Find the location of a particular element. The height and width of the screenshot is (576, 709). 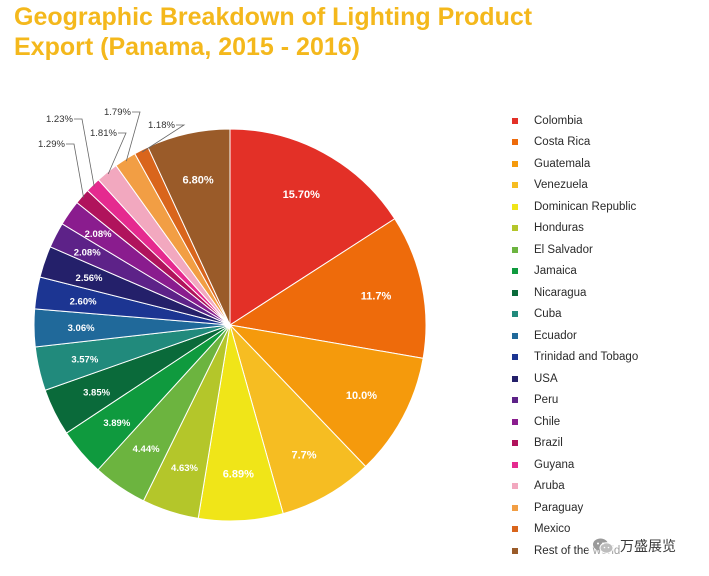

leader-line-guyana is located at coordinates (84, 152).